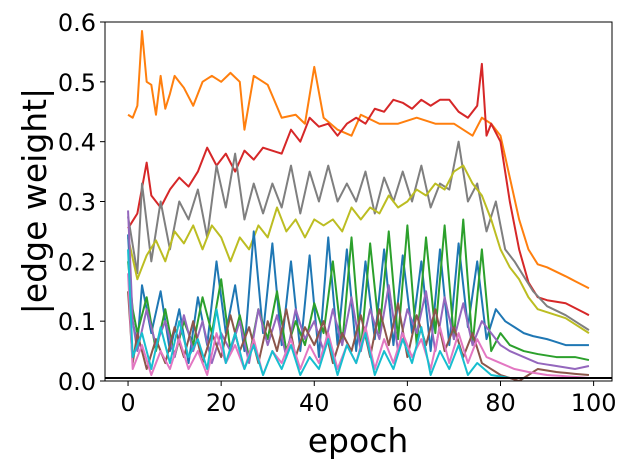 The height and width of the screenshot is (470, 629). Describe the element at coordinates (500, 403) in the screenshot. I see `x-tick-label: 80` at that location.